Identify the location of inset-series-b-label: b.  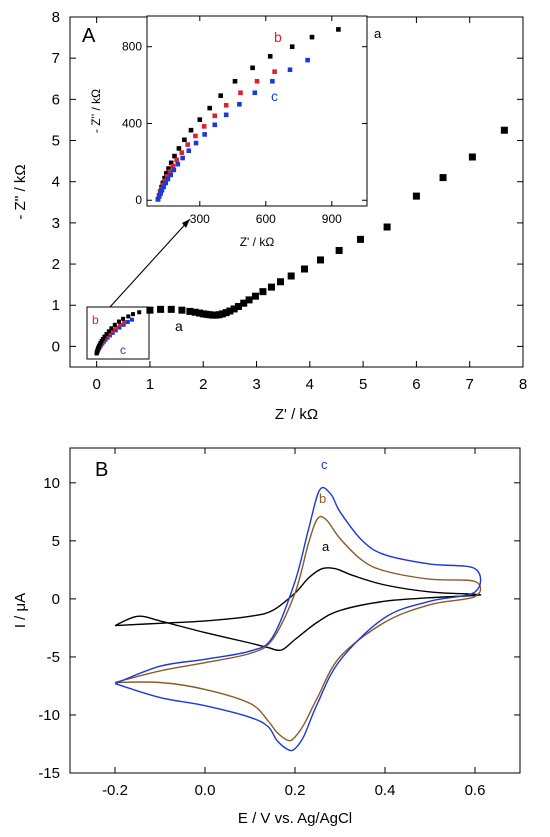
(278, 37).